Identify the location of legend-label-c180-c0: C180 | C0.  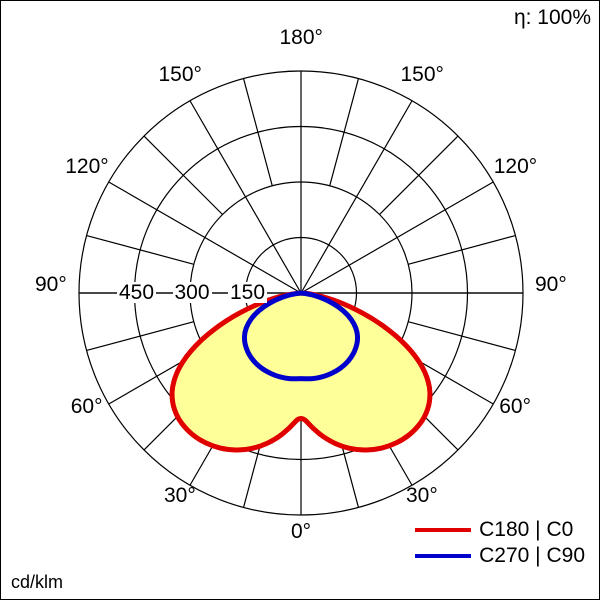
(526, 529).